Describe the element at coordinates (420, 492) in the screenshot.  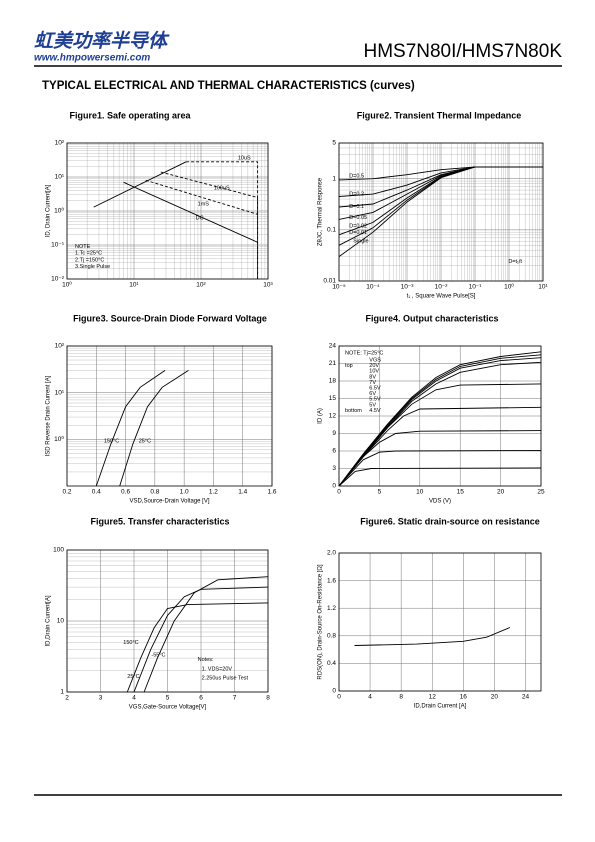
I see `x-tick-label: 10` at that location.